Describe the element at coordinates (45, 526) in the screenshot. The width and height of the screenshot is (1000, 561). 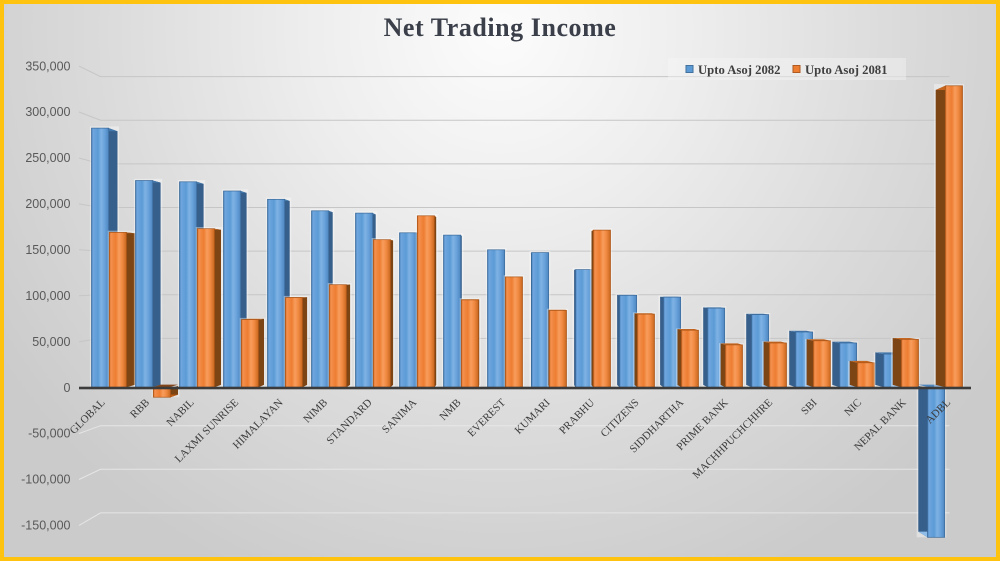
I see `svg-text: -150,000` at that location.